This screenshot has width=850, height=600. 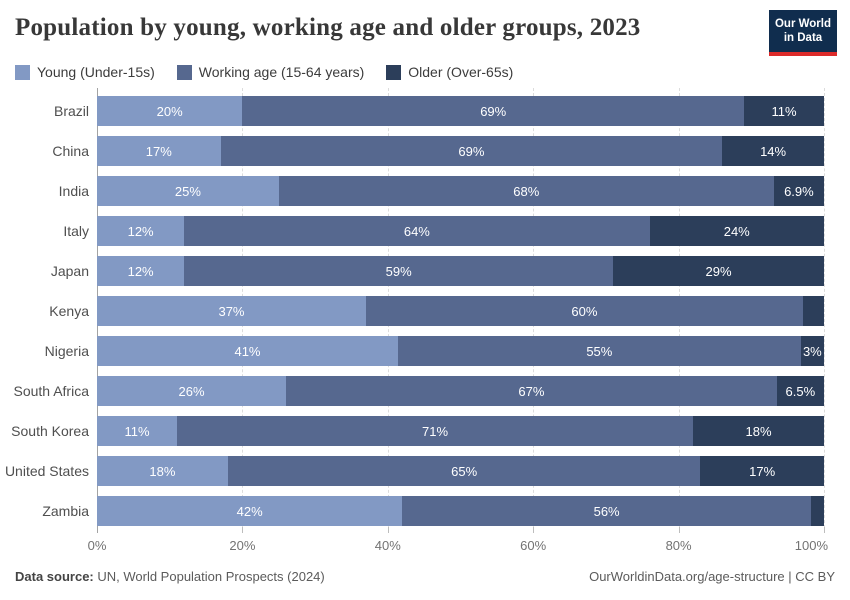 I want to click on owid-logo: Our World in Data, so click(x=803, y=33).